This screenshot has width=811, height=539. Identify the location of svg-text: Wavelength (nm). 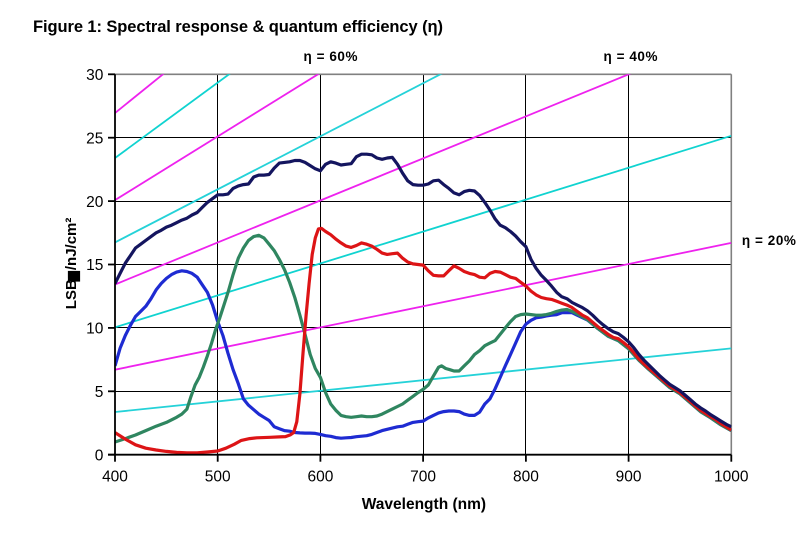
(424, 504).